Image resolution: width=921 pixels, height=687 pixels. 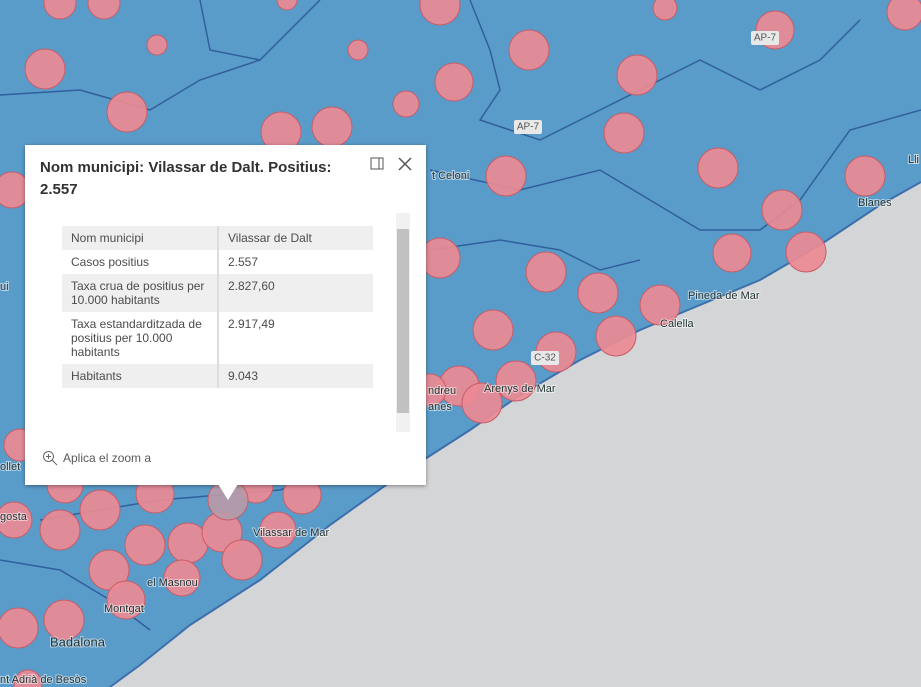 I want to click on place-label: Blanes, so click(x=875, y=203).